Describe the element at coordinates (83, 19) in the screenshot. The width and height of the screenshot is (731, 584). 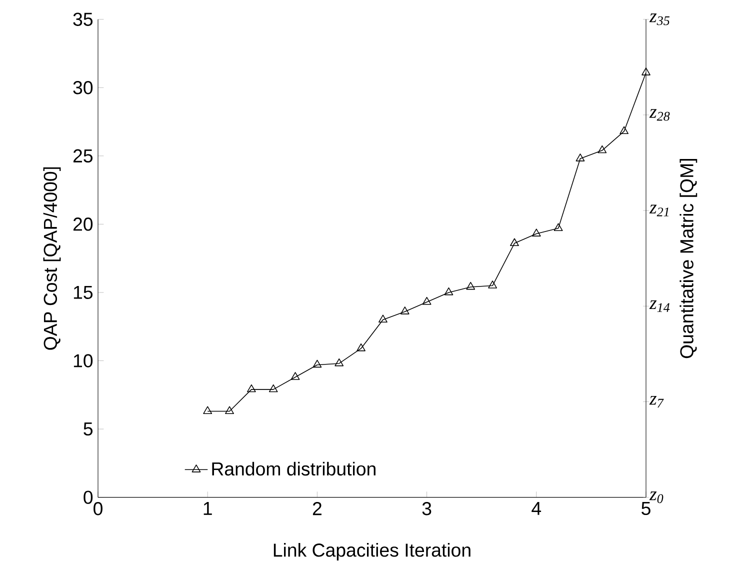
I see `y-tick-label: 35` at that location.